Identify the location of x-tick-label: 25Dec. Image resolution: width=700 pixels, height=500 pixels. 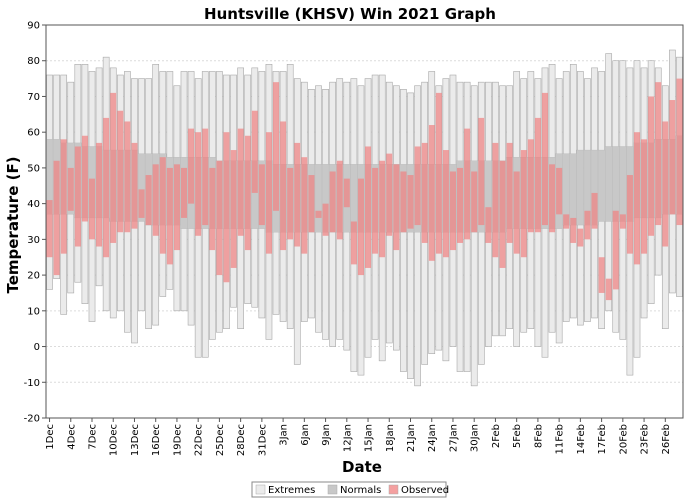
(220, 440).